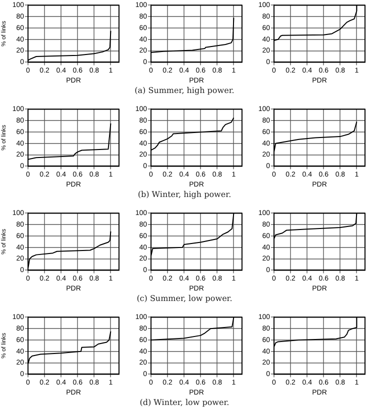  I want to click on text: (d) Winter, low power., so click(184, 402).